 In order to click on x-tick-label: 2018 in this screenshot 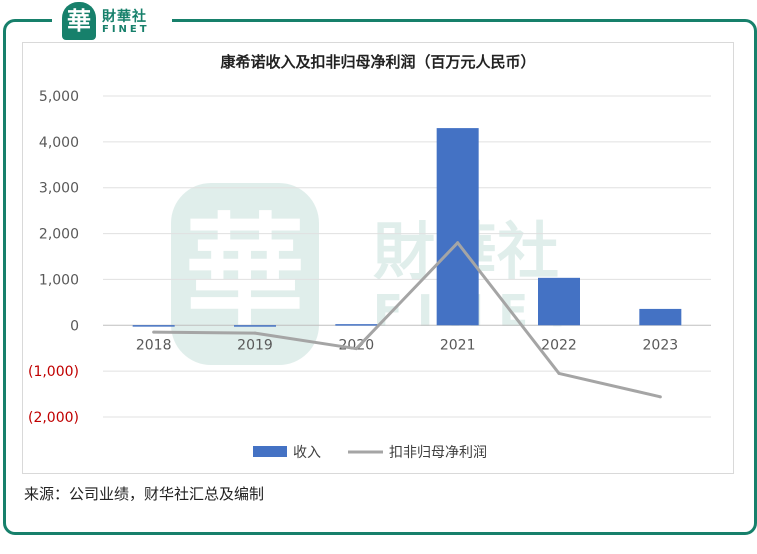, I will do `click(154, 345)`.